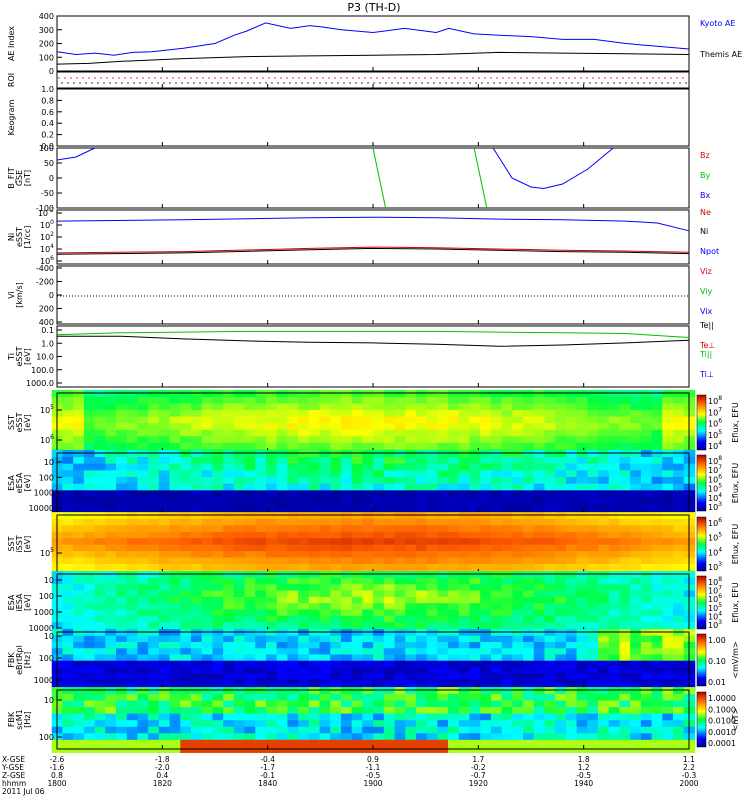 The height and width of the screenshot is (800, 750). I want to click on footer-tick-value: -1.7, so click(267, 767).